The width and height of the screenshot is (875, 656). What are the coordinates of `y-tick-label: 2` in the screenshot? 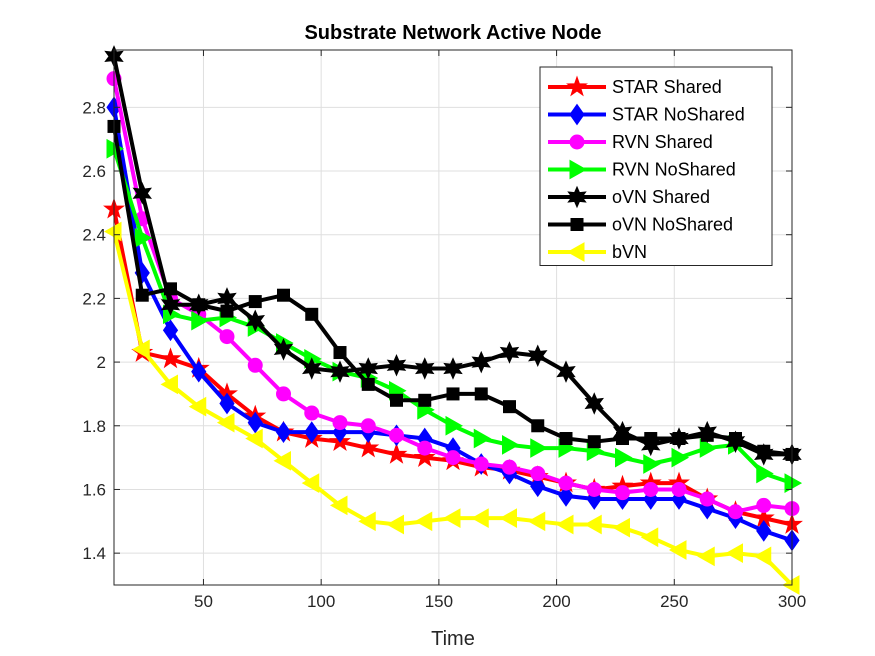 It's located at (101, 362).